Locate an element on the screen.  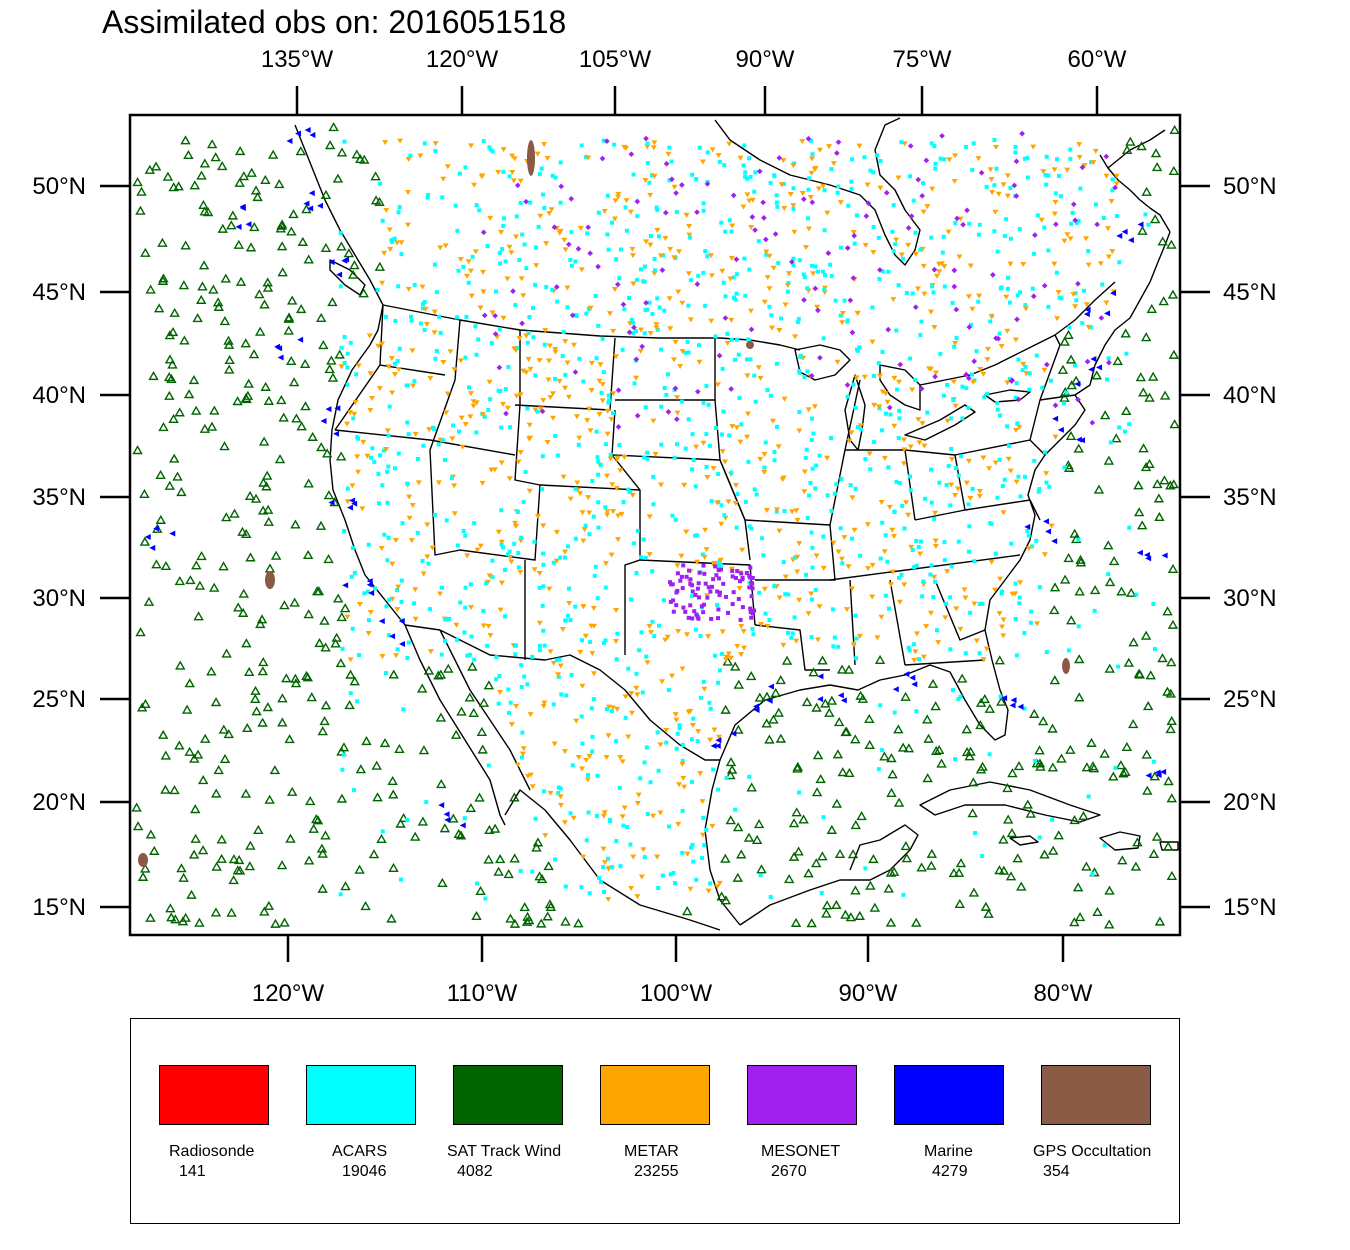
top-lon-label: 120°W is located at coordinates (462, 59).